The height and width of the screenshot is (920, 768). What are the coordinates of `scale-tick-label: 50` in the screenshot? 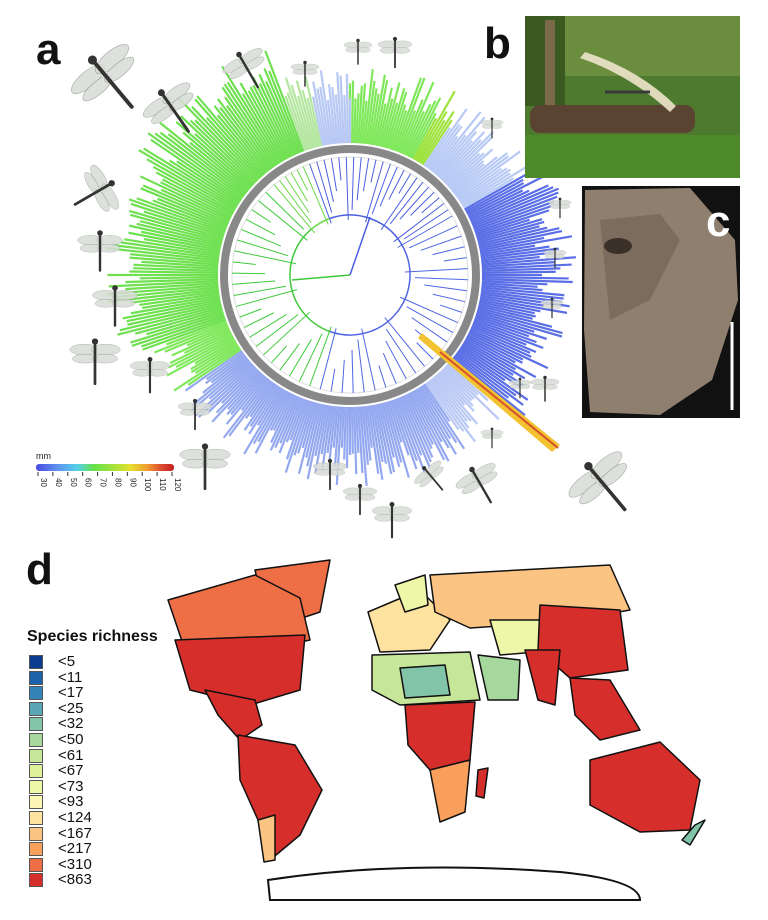 It's located at (73, 482).